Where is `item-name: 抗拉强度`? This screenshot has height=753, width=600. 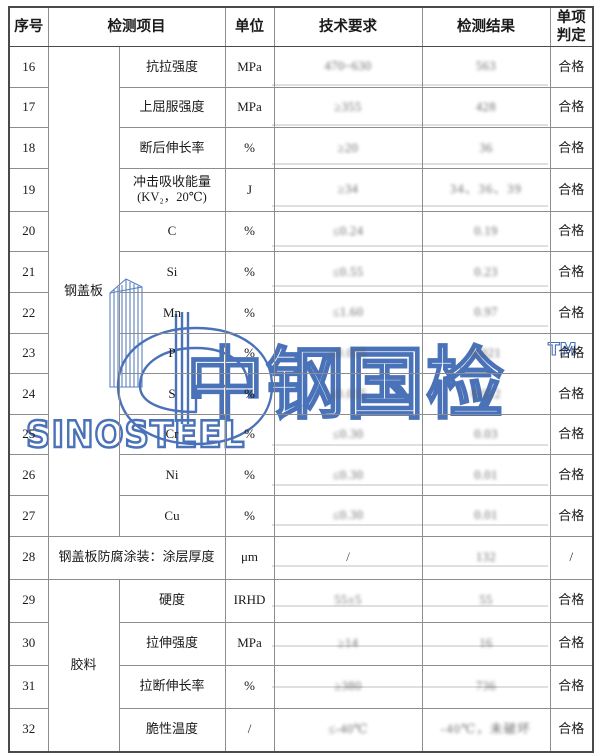
item-name: 抗拉强度 is located at coordinates (172, 67).